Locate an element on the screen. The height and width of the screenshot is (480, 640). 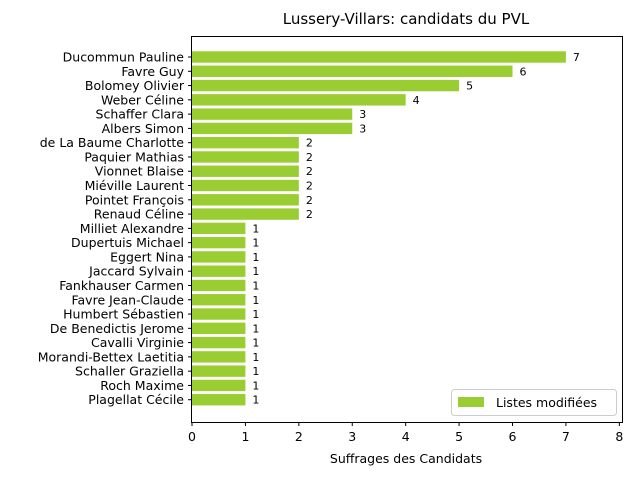
category-label: Roch Maxime is located at coordinates (142, 385).